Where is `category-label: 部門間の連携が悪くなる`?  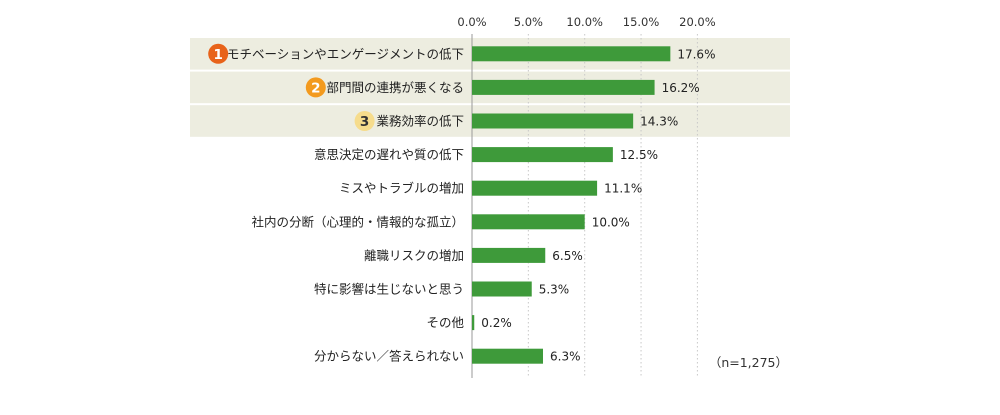 category-label: 部門間の連携が悪くなる is located at coordinates (395, 87).